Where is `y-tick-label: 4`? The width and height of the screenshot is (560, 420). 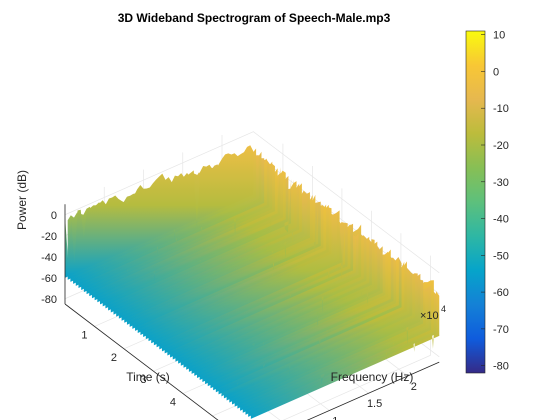 y-tick-label: 4 is located at coordinates (173, 403).